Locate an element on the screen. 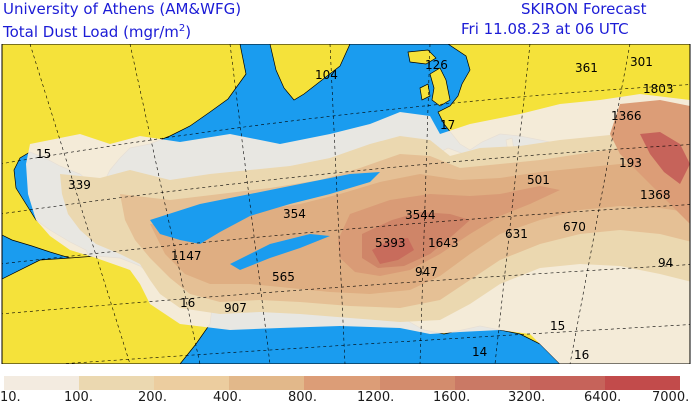 This screenshot has width=700, height=407. product-title-exponent: 2 is located at coordinates (182, 28).